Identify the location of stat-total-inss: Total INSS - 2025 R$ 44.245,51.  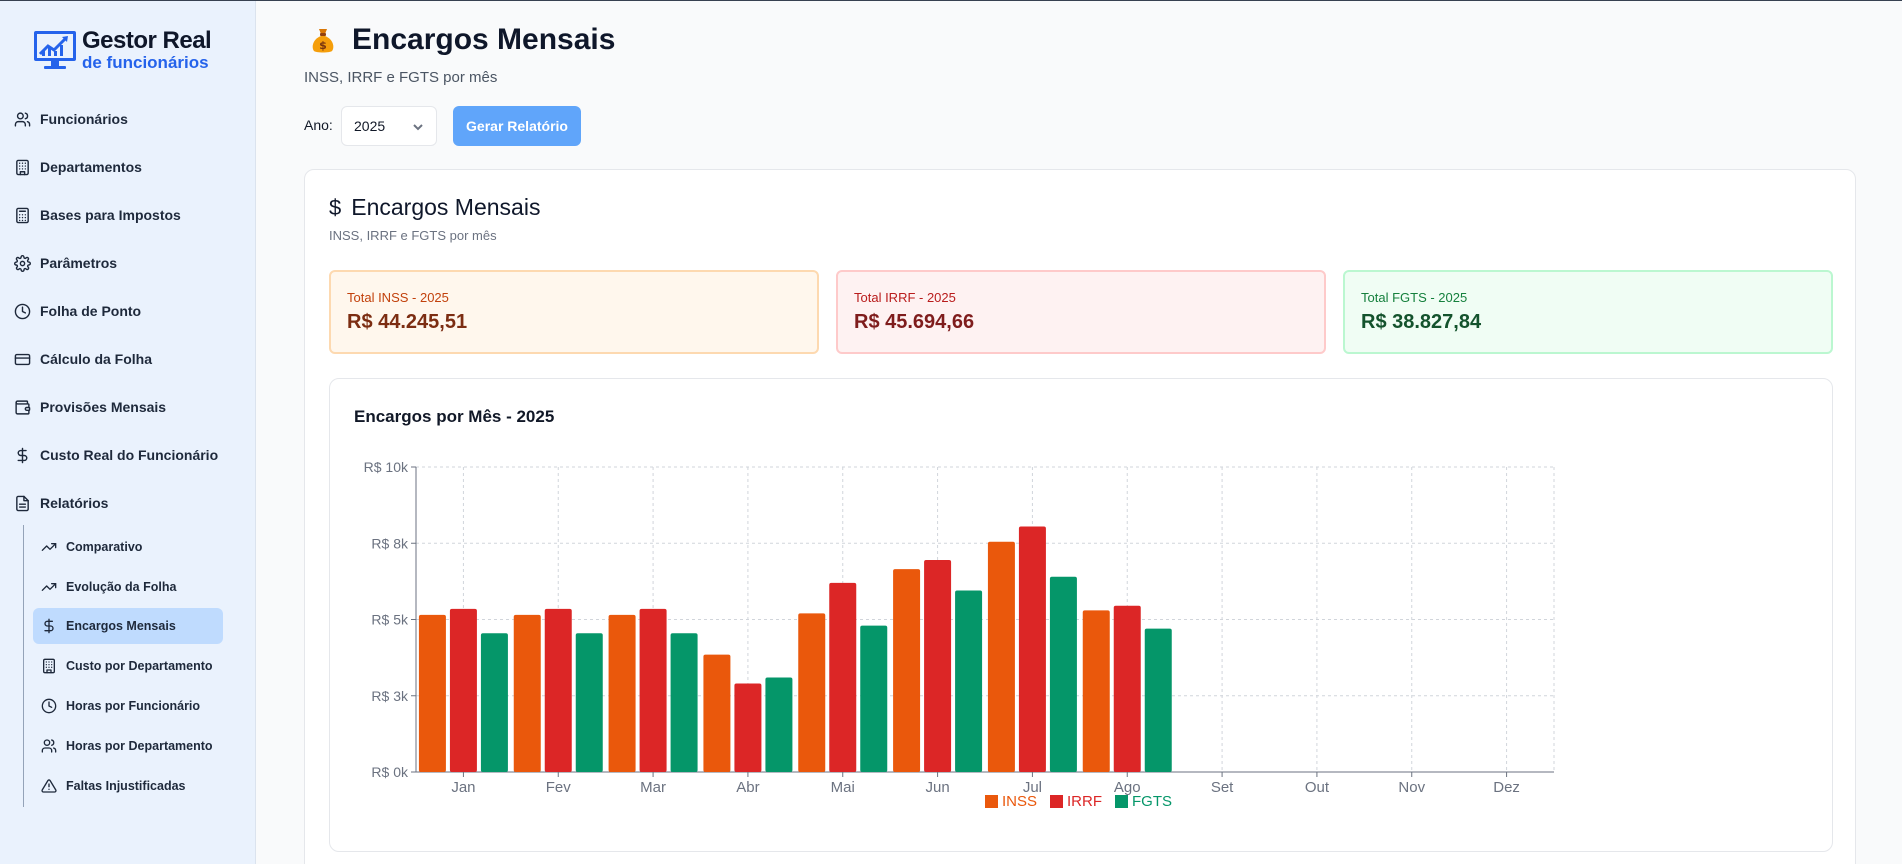
(574, 312).